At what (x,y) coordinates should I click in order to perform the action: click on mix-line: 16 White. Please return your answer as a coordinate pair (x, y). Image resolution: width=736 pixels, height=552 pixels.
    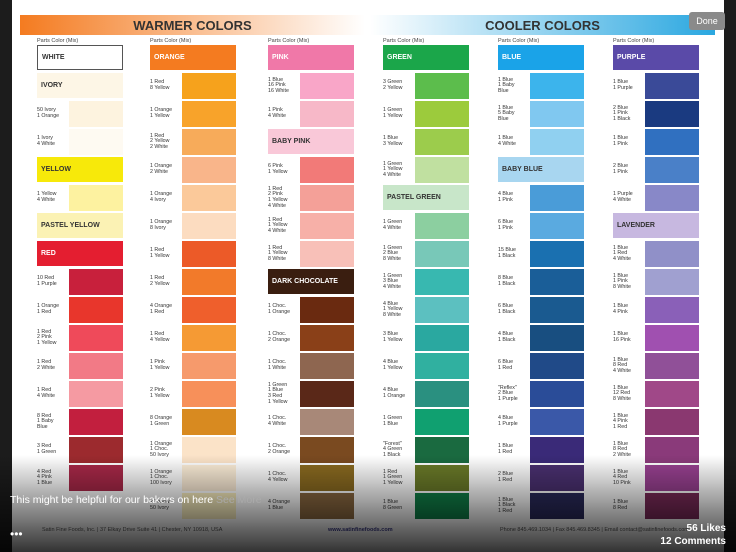
    Looking at the image, I should click on (278, 90).